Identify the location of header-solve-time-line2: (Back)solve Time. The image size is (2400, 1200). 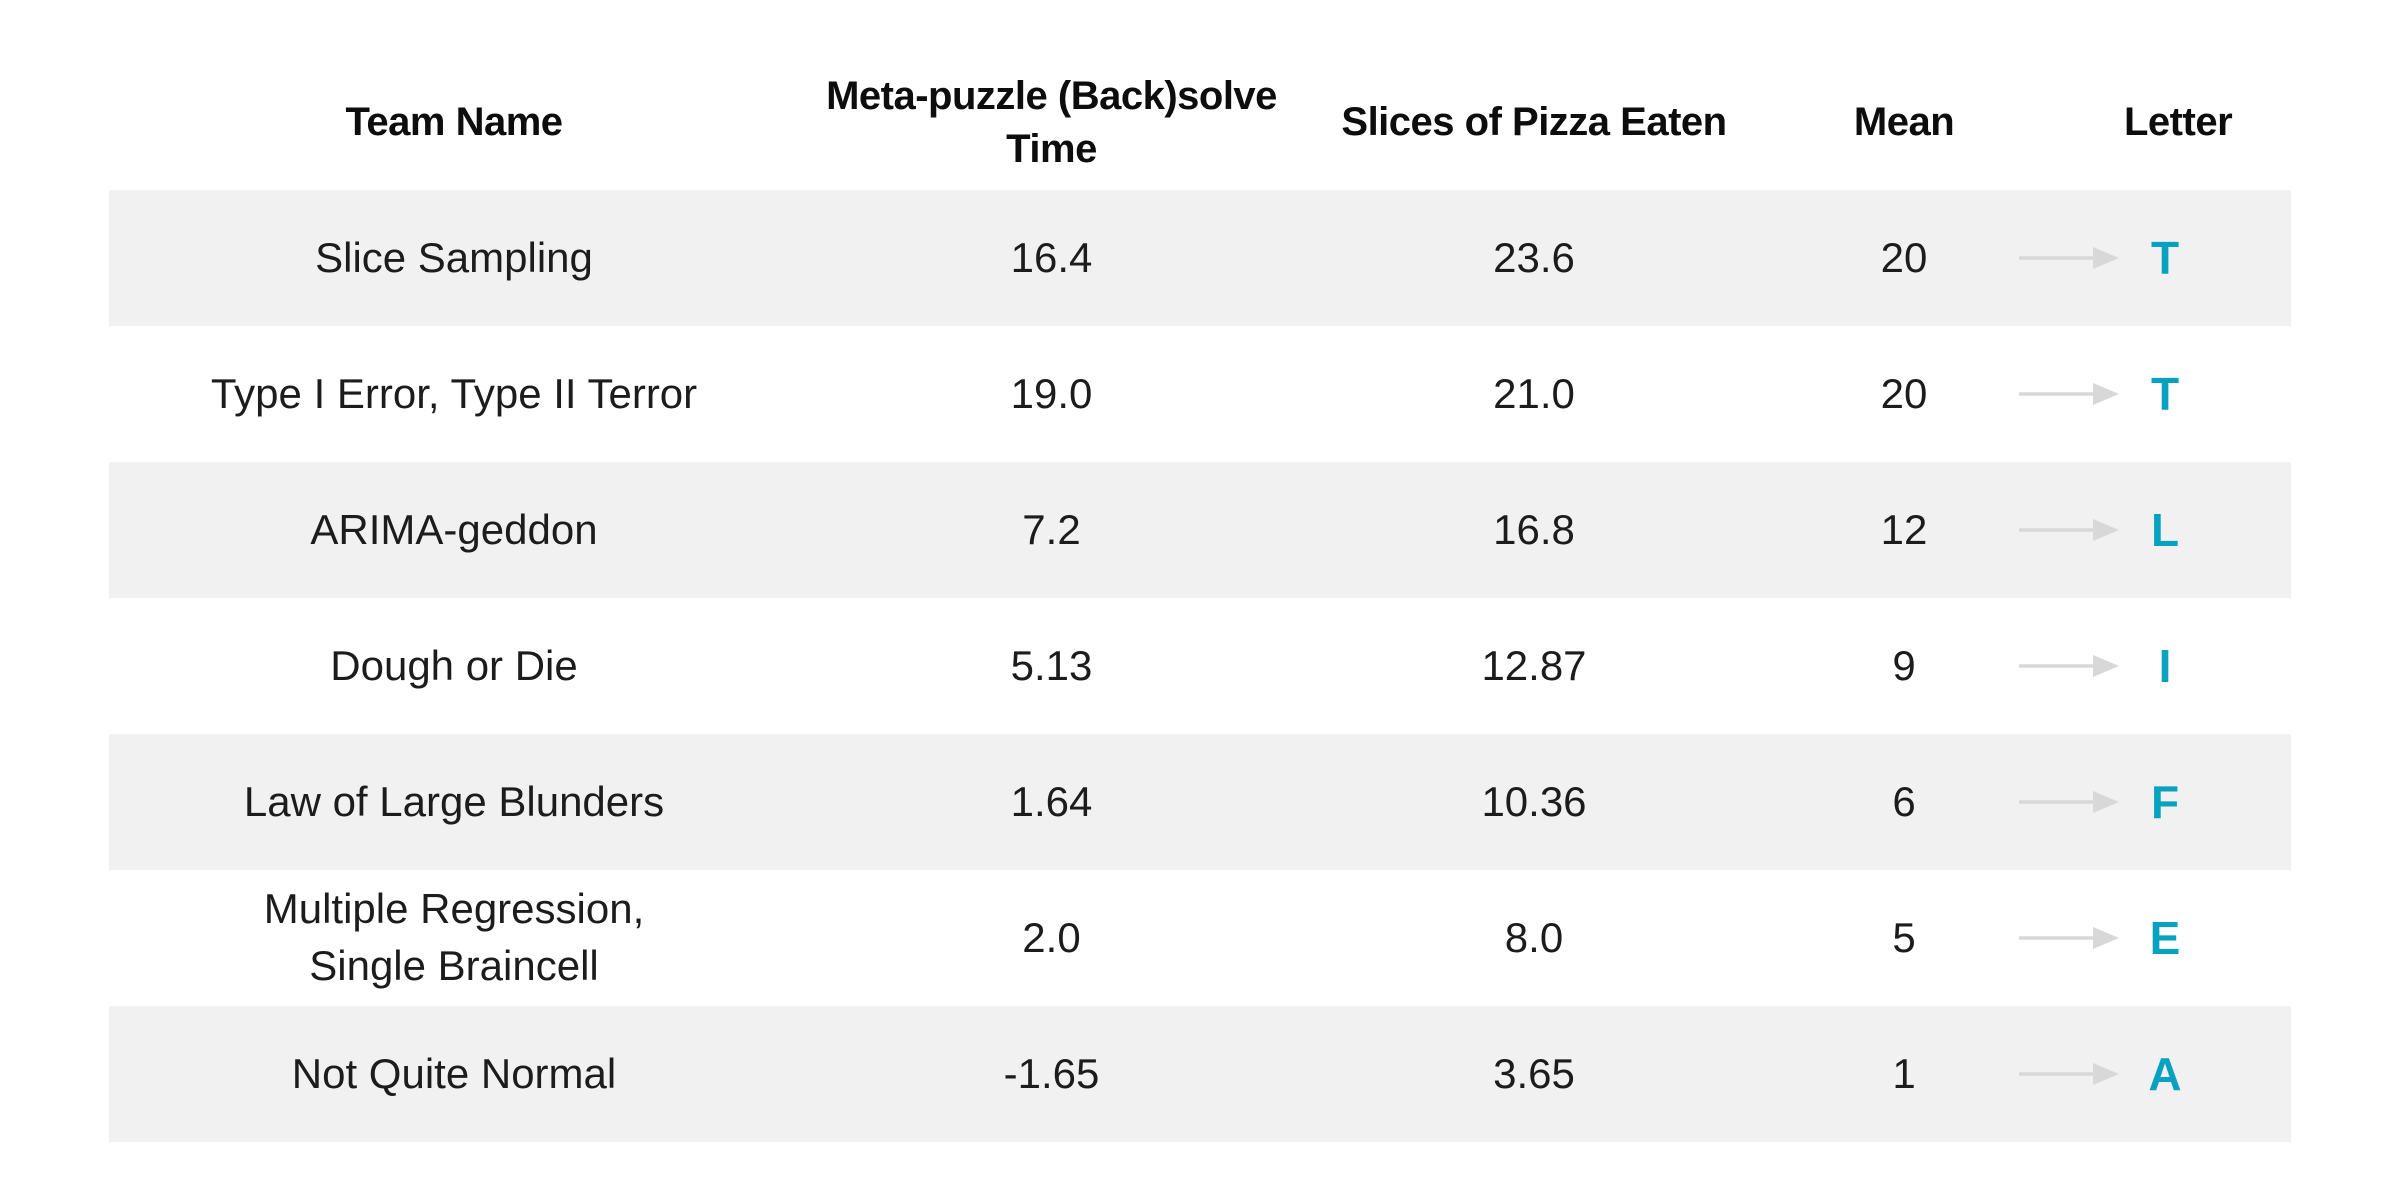
(1141, 122).